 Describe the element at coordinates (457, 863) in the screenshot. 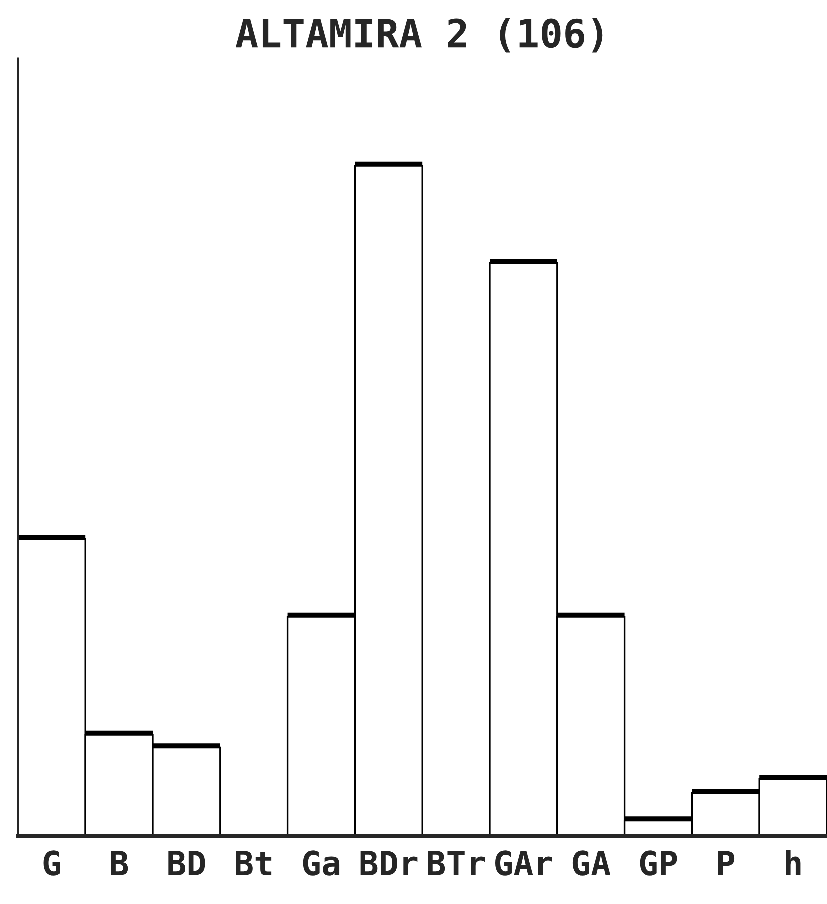

I see `x-tick-label: BTr` at that location.